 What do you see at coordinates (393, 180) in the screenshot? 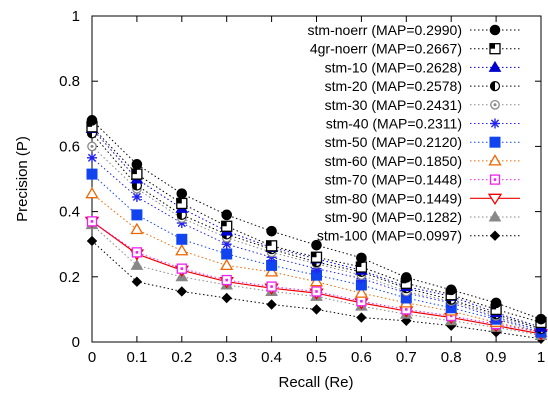
I see `legend-label-8: stm-70 (MAP=0.1448)` at bounding box center [393, 180].